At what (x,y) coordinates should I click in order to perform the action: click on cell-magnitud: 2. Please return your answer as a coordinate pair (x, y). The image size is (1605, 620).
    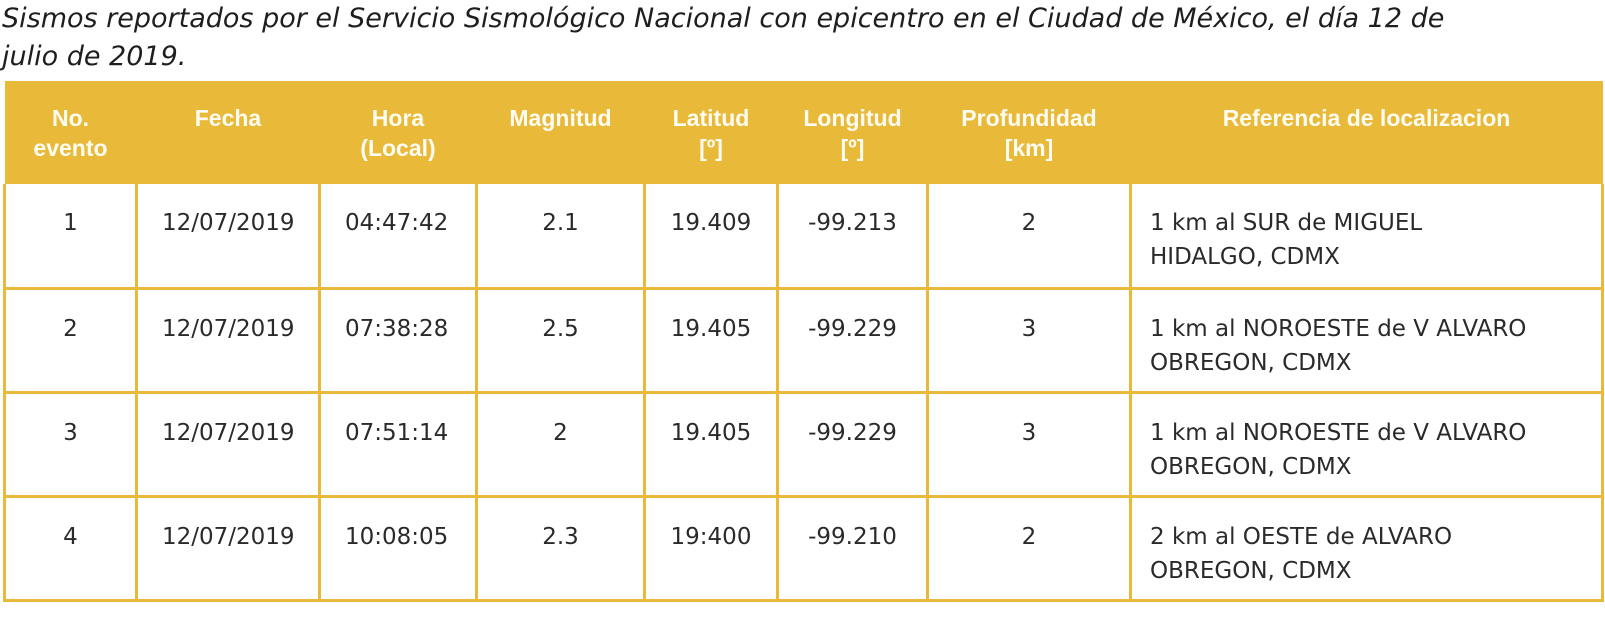
    Looking at the image, I should click on (560, 444).